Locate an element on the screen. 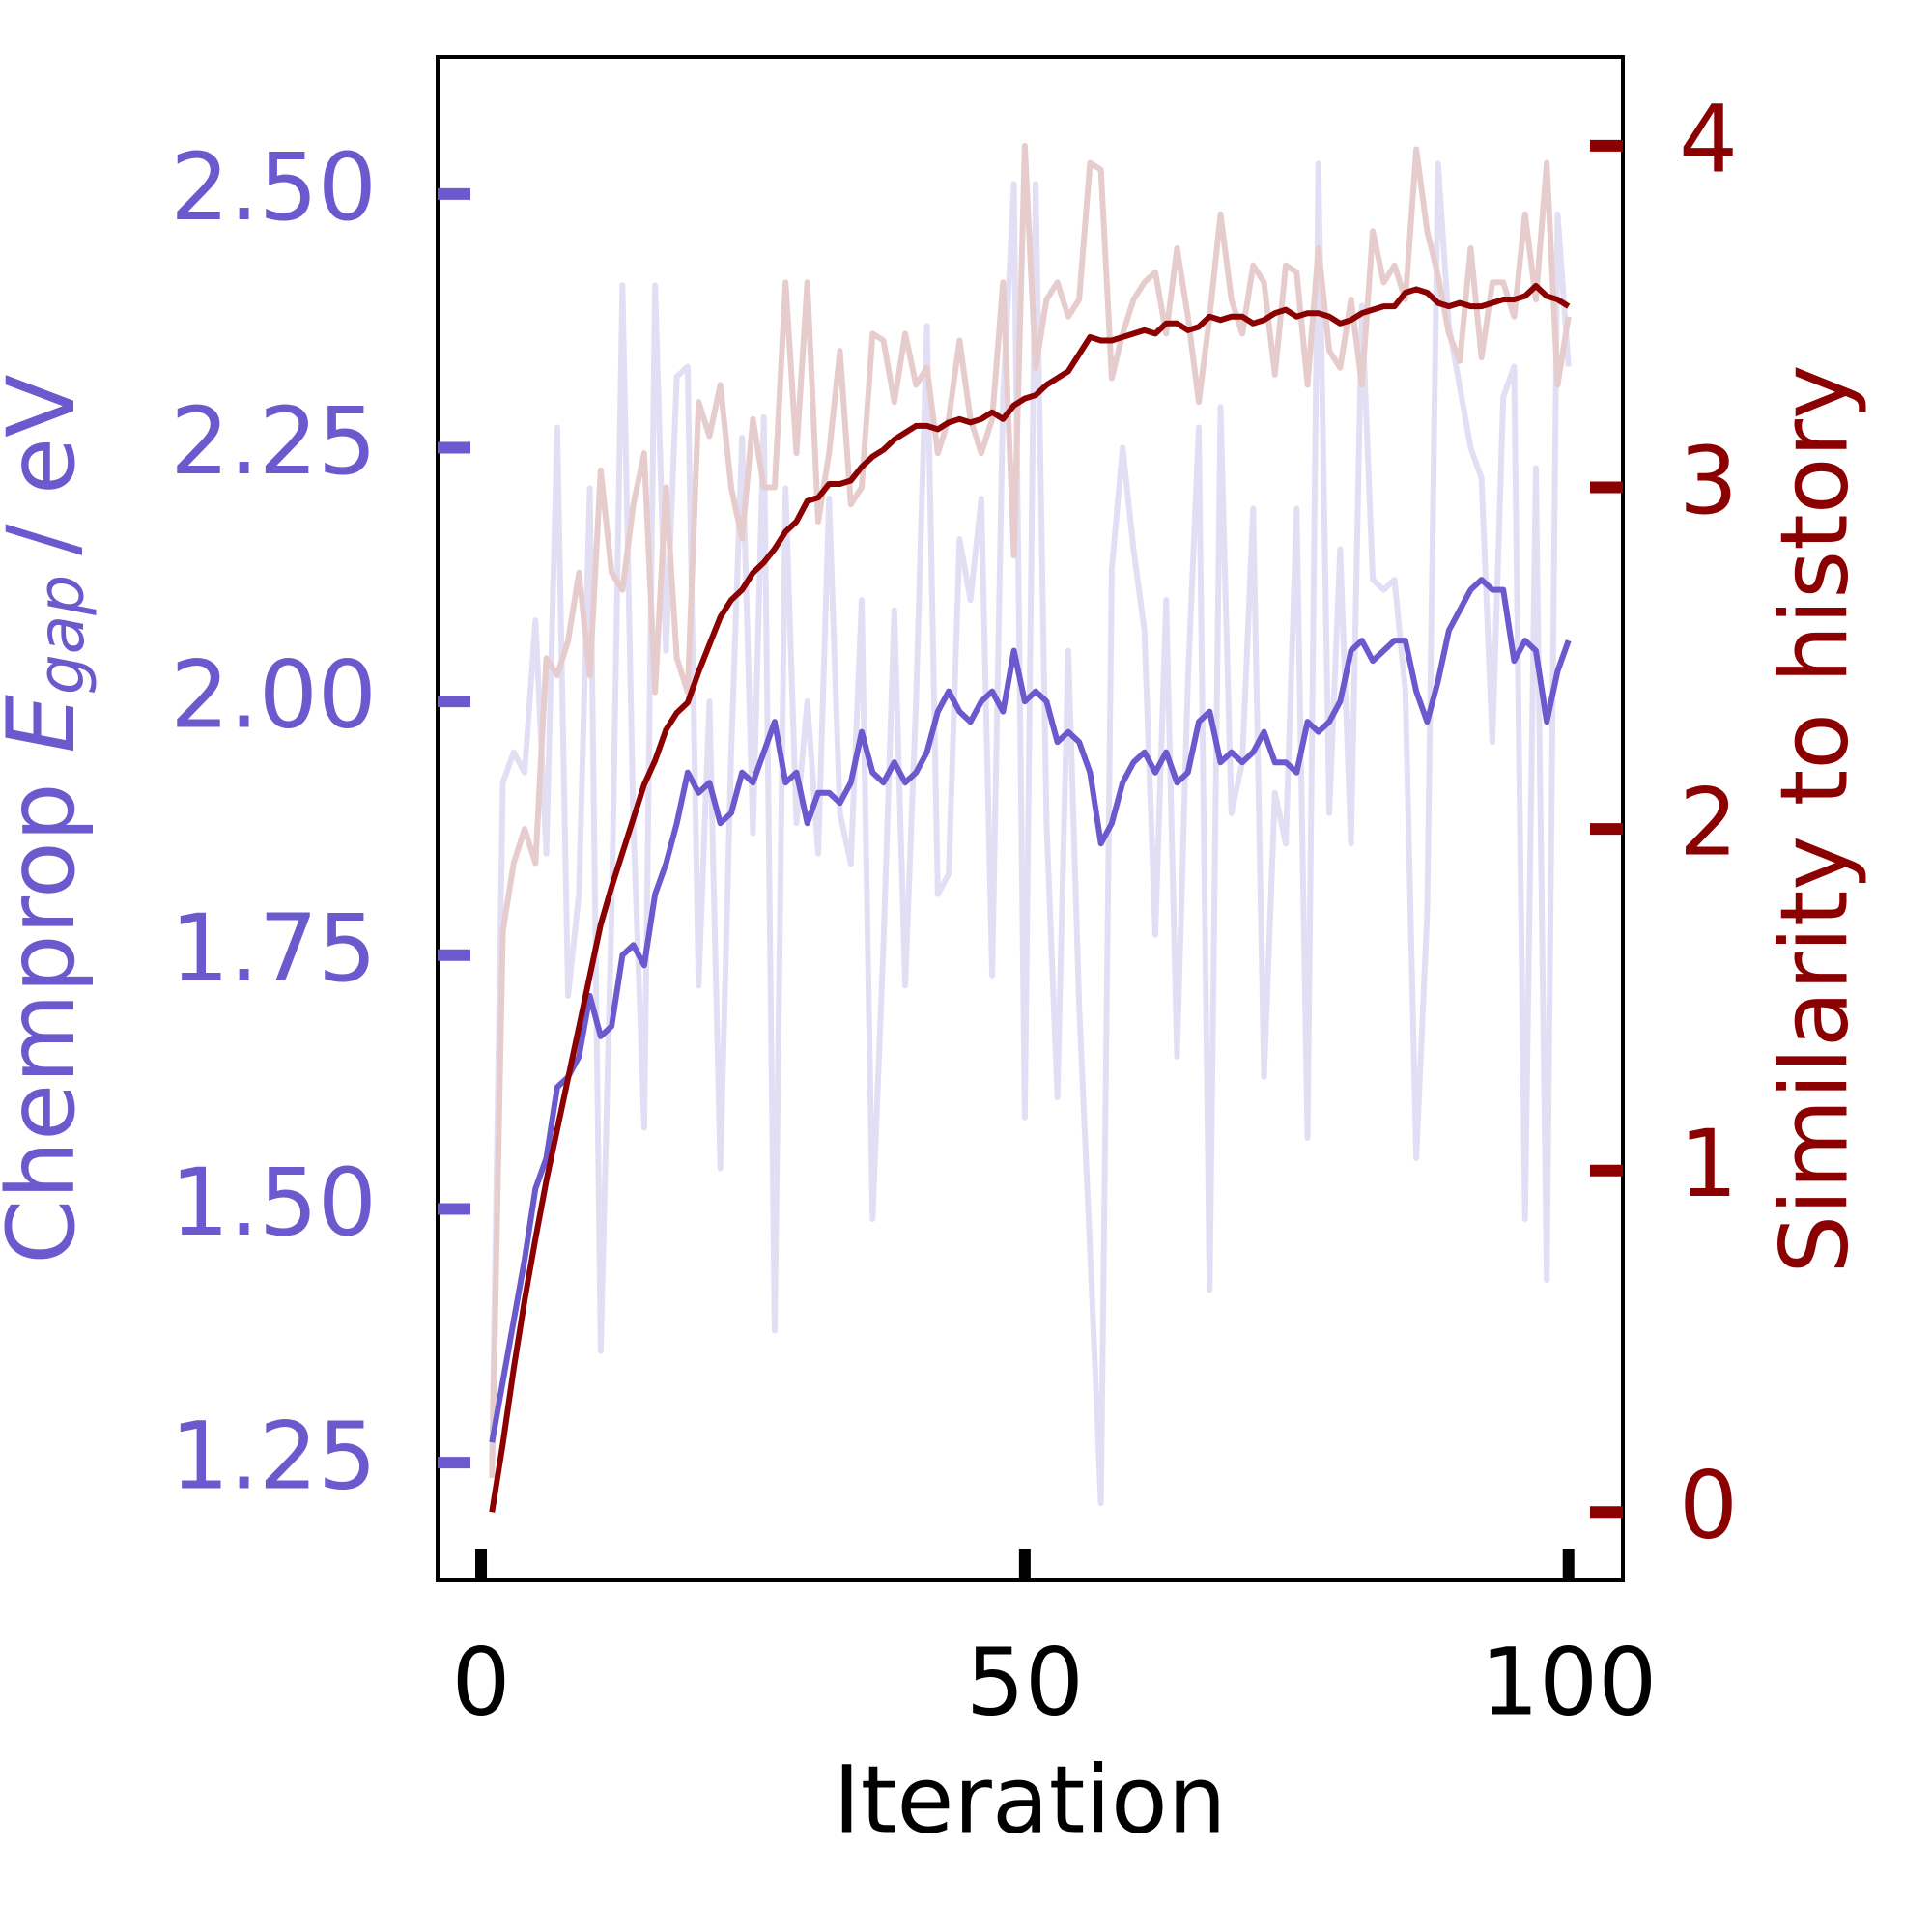 The width and height of the screenshot is (1932, 1932). x-tick-label: 50 is located at coordinates (1025, 1682).